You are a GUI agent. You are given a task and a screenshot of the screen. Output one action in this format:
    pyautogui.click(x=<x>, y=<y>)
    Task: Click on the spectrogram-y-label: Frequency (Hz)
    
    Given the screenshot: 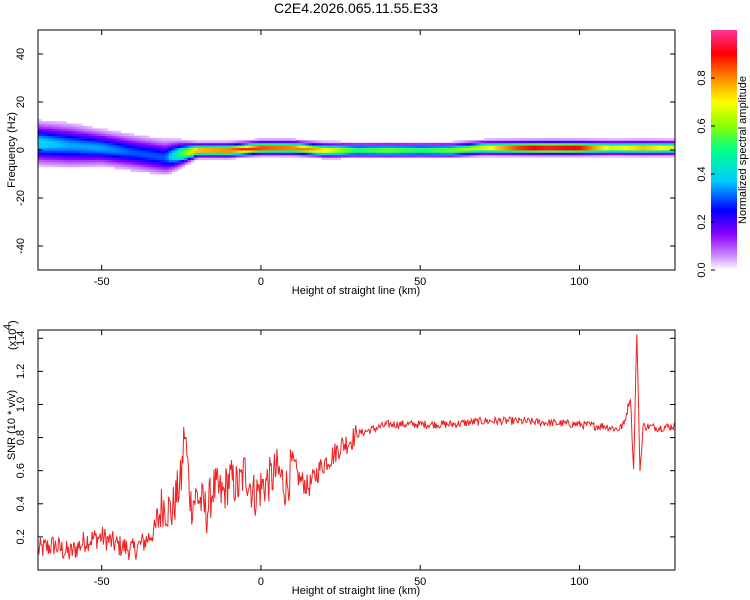 What is the action you would take?
    pyautogui.click(x=12, y=150)
    